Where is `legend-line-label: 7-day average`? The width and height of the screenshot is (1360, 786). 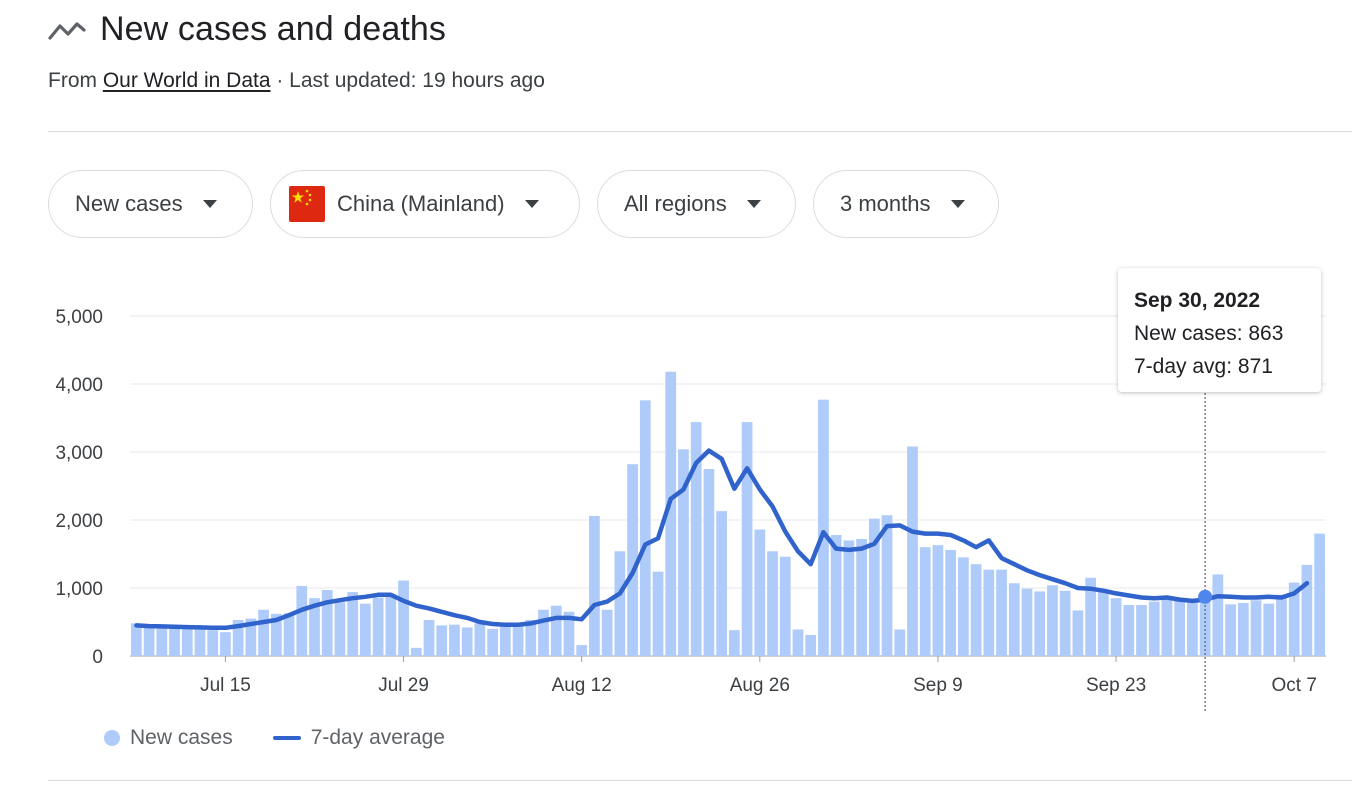
legend-line-label: 7-day average is located at coordinates (377, 737).